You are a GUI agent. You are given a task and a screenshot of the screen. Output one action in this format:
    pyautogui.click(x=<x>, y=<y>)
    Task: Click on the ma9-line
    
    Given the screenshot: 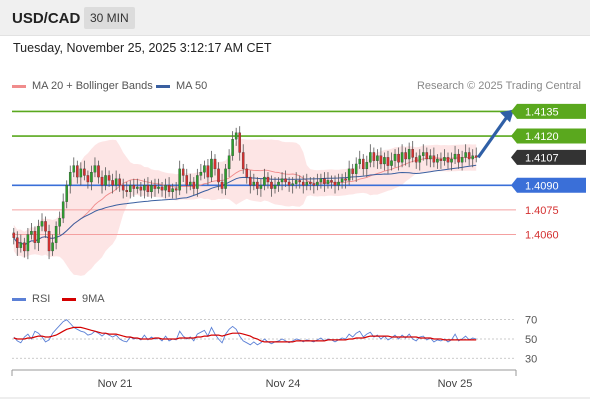 What is the action you would take?
    pyautogui.click(x=245, y=334)
    